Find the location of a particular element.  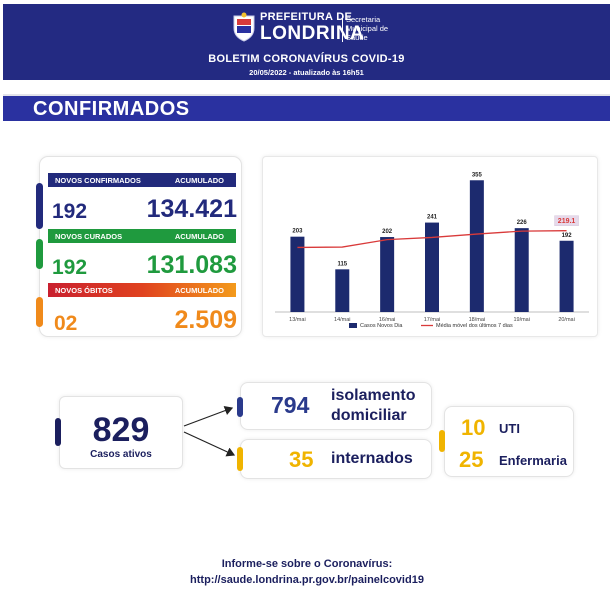

deaths-new-value: 02 is located at coordinates (66, 323).